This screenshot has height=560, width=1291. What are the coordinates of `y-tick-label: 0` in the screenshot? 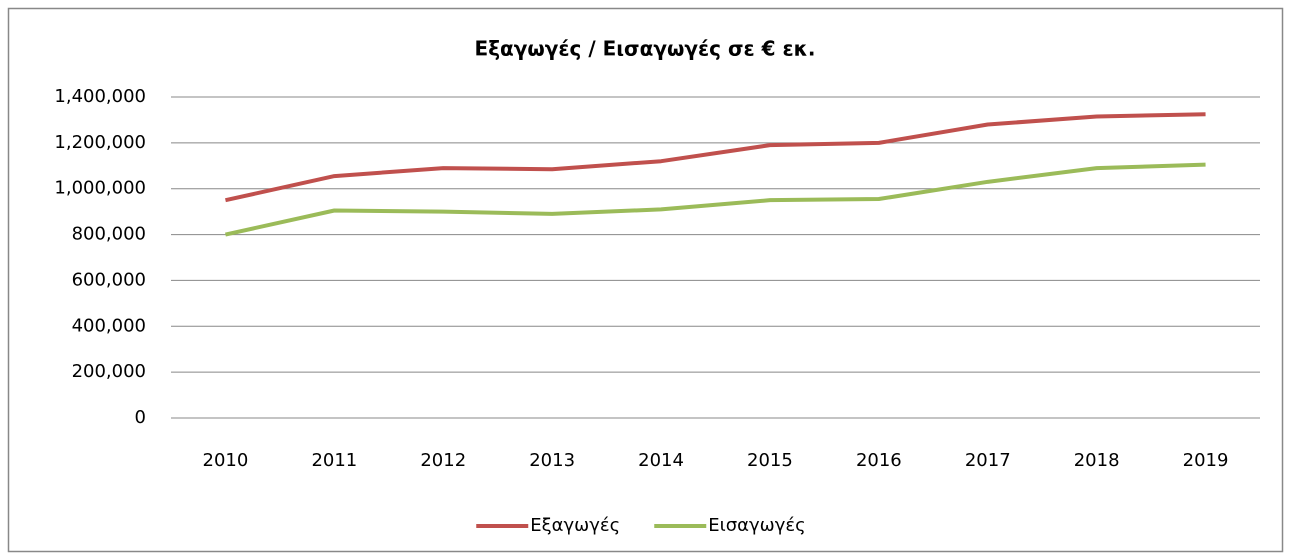 It's located at (140, 417).